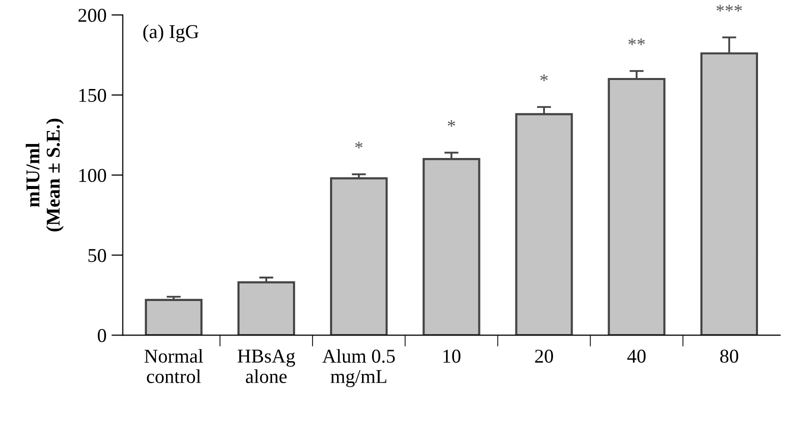  What do you see at coordinates (102, 335) in the screenshot?
I see `y-tick-label: 0` at bounding box center [102, 335].